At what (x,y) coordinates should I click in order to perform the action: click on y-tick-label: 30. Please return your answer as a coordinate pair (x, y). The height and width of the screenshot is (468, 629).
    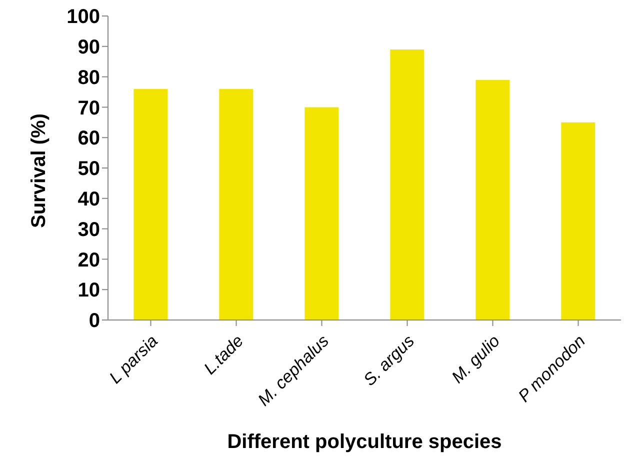
    Looking at the image, I should click on (89, 229).